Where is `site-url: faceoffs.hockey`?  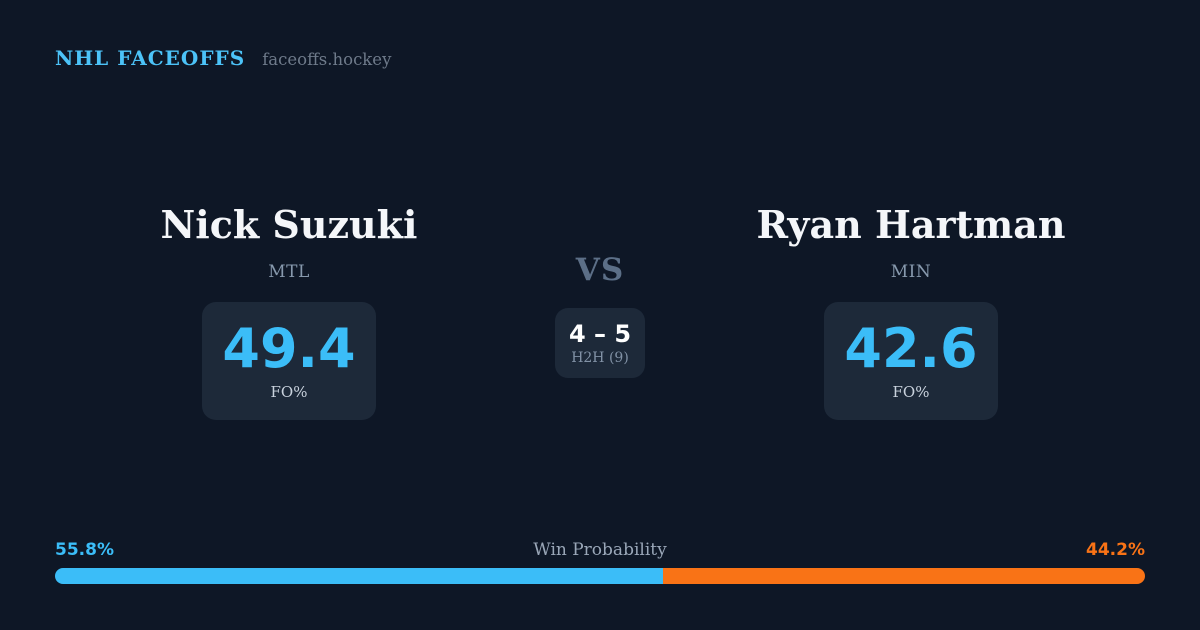
site-url: faceoffs.hockey is located at coordinates (327, 59).